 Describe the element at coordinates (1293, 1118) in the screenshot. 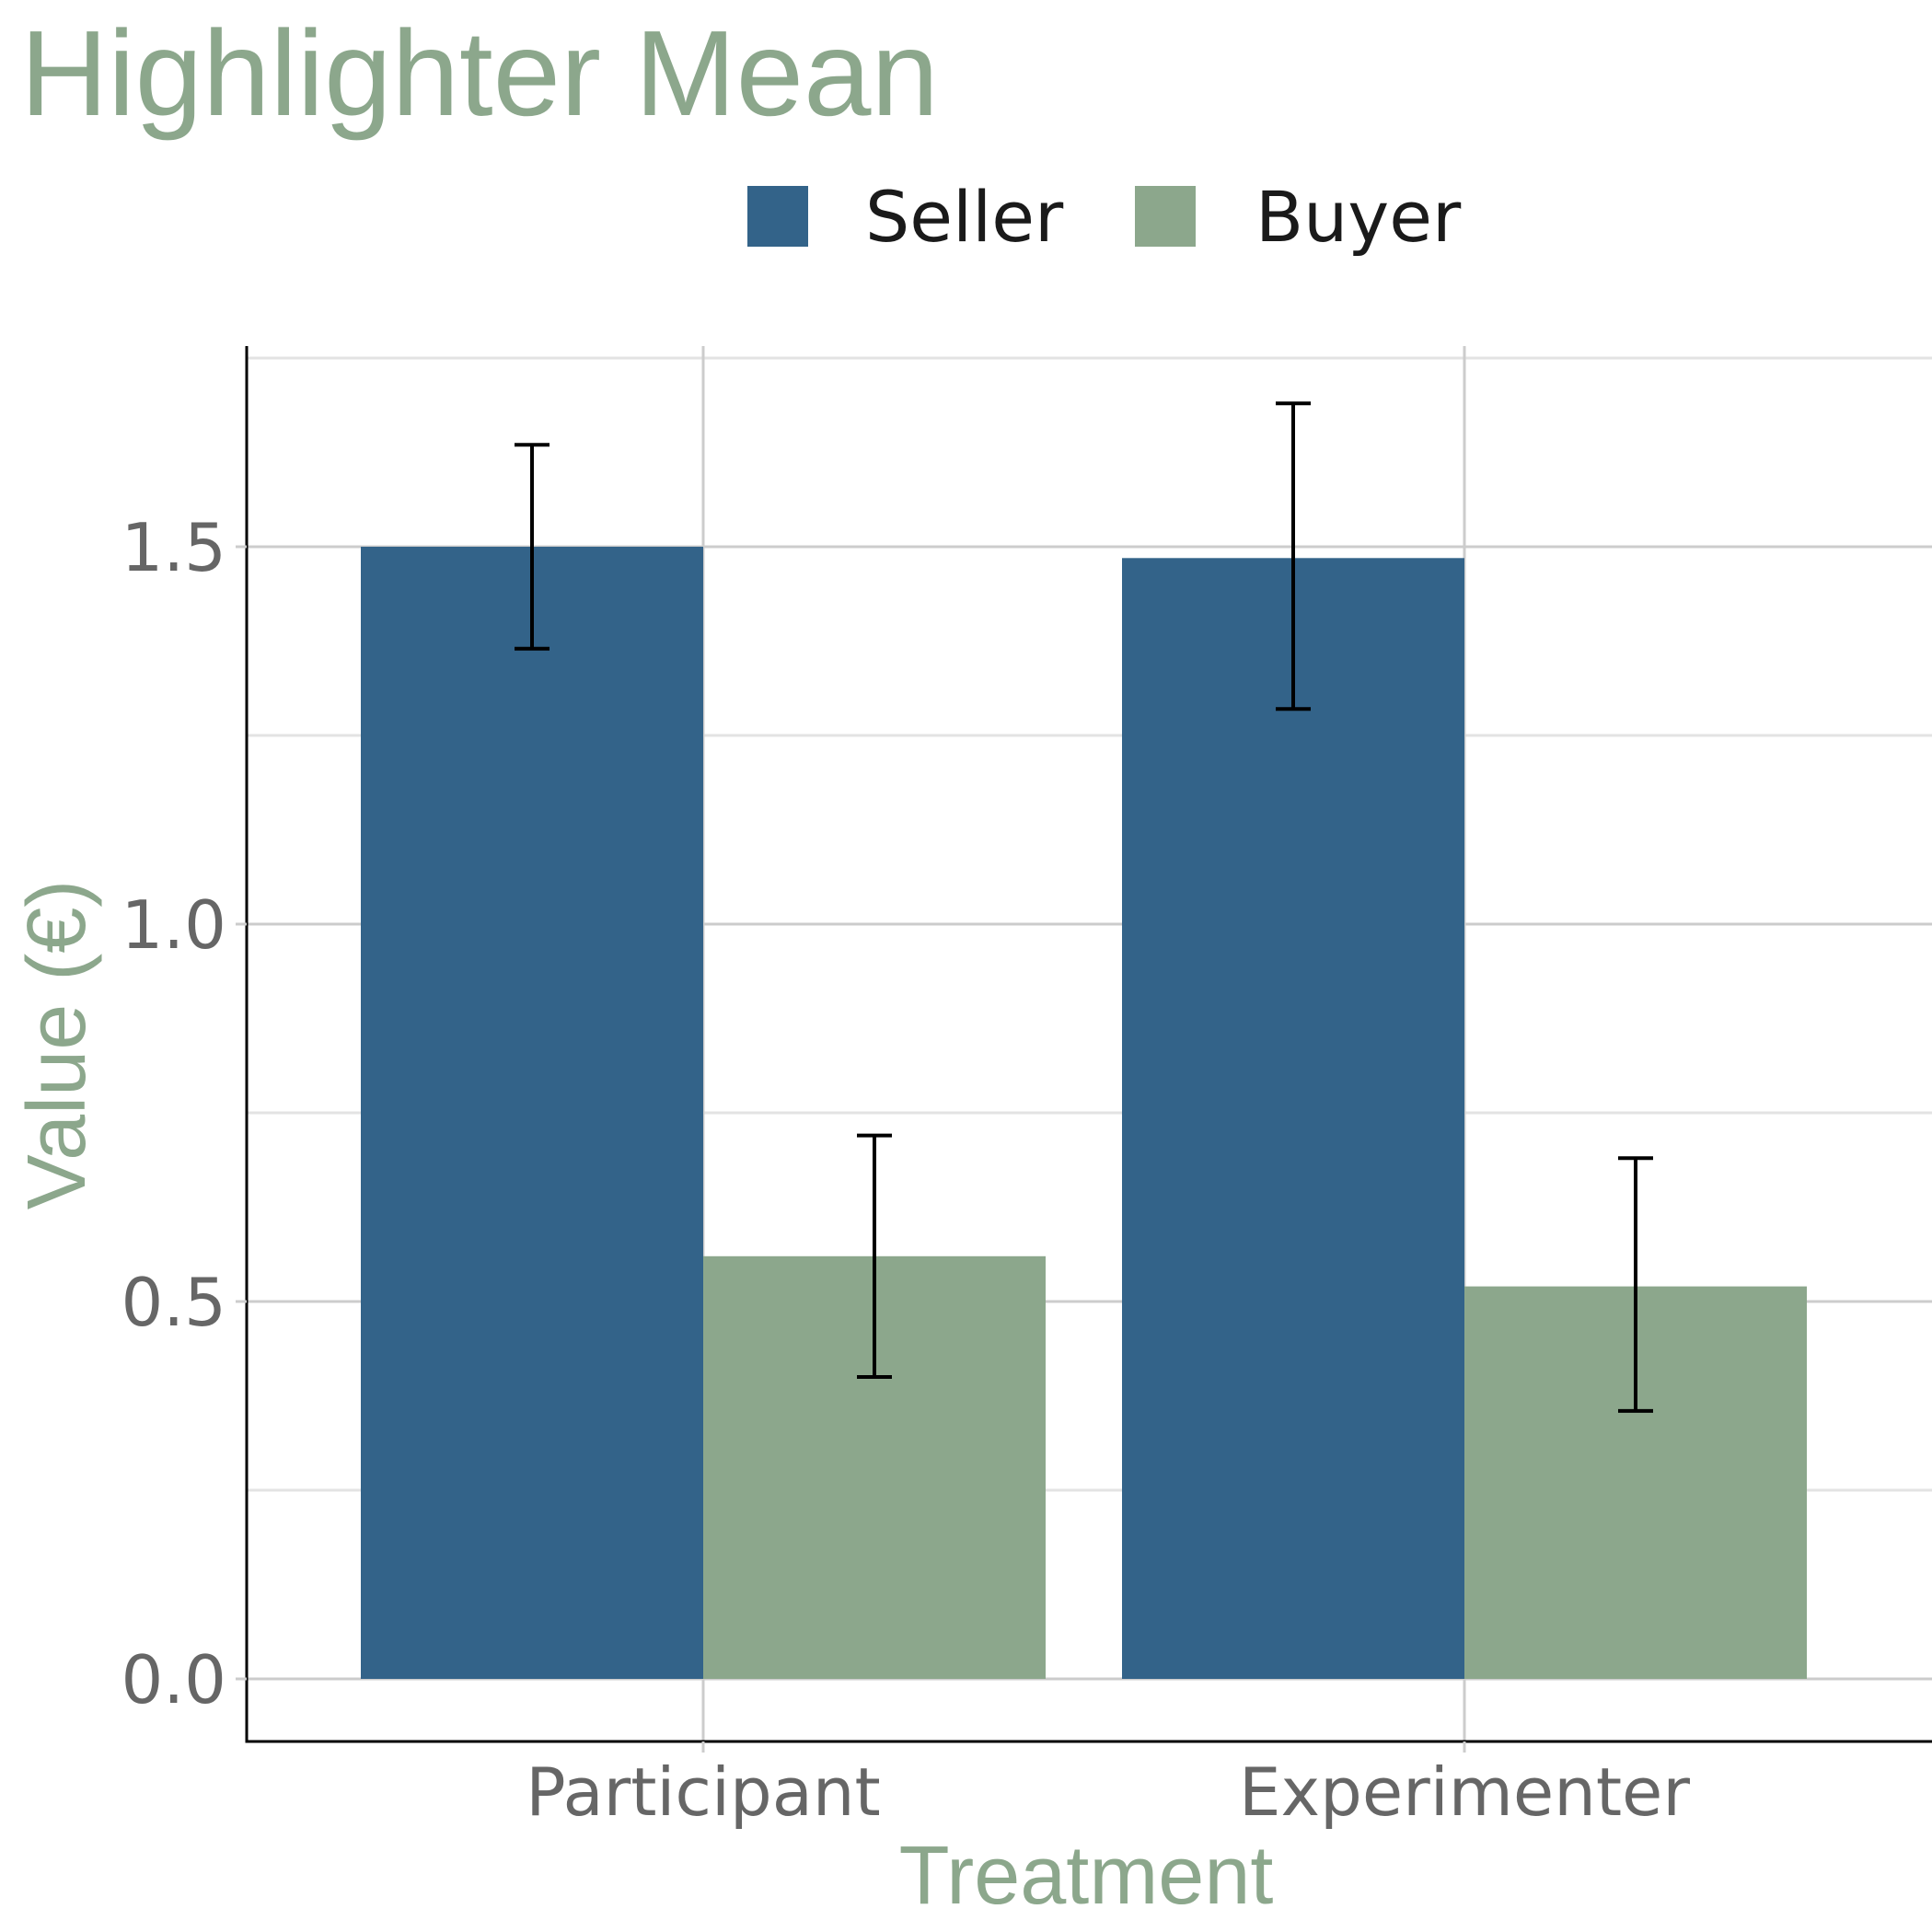

I see `bar-seller-experimenter` at that location.